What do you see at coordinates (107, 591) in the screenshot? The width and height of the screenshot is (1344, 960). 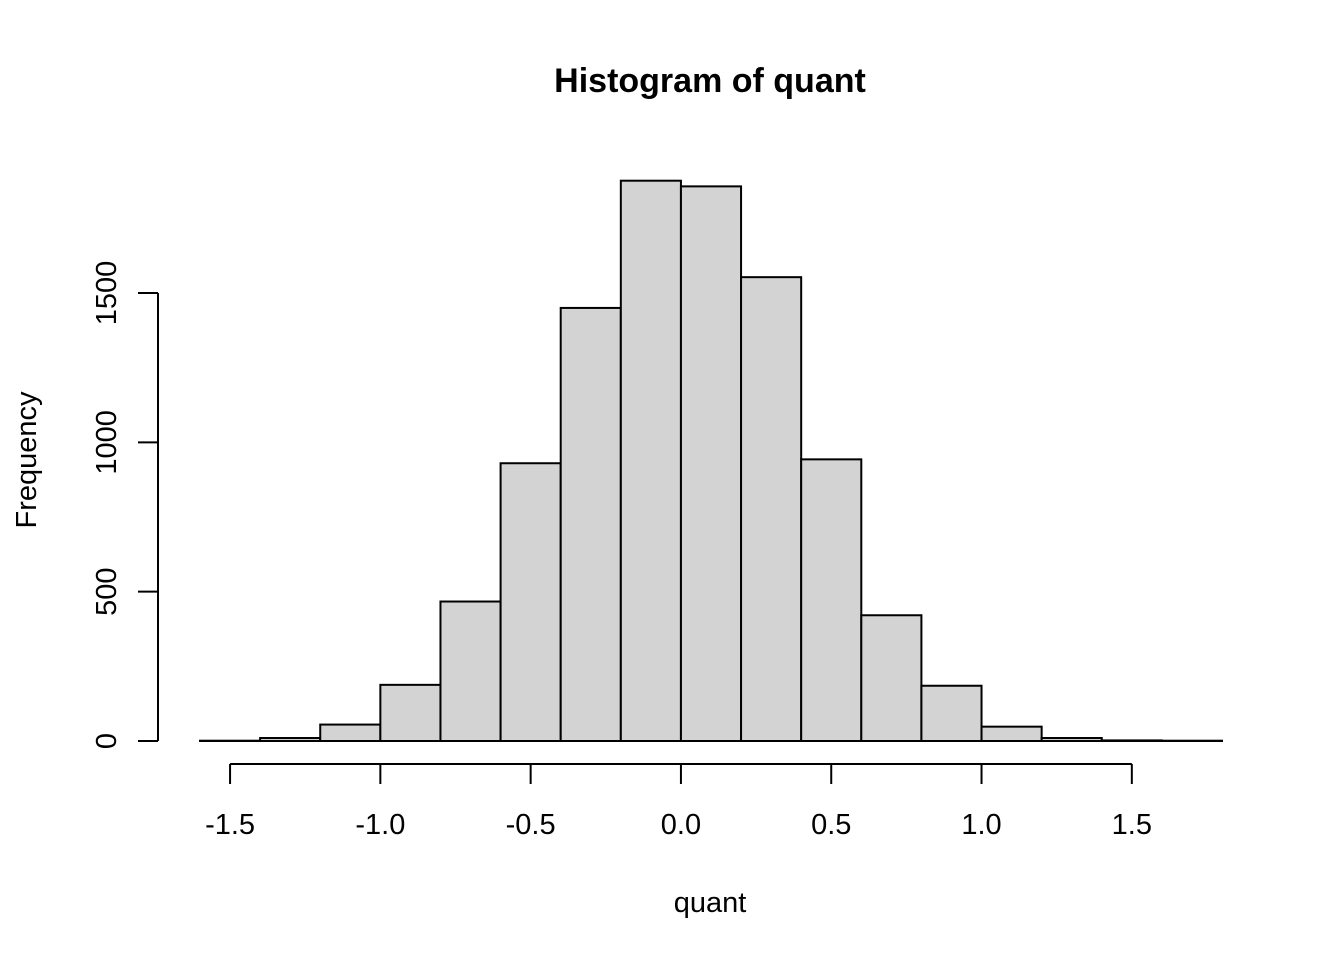 I see `y-tick-label: 500` at bounding box center [107, 591].